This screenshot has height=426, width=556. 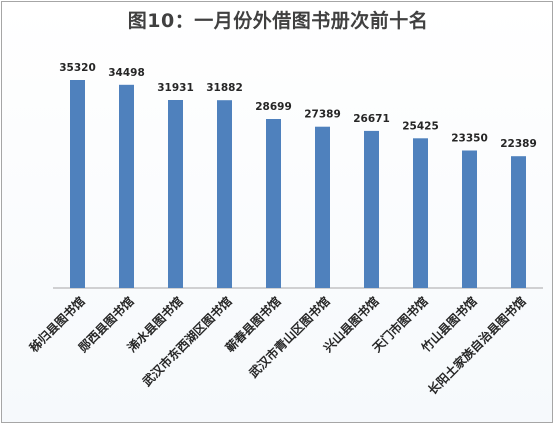 What do you see at coordinates (477, 346) in the screenshot?
I see `x-tick-label-10: 长阳土家族自治县图书馆` at bounding box center [477, 346].